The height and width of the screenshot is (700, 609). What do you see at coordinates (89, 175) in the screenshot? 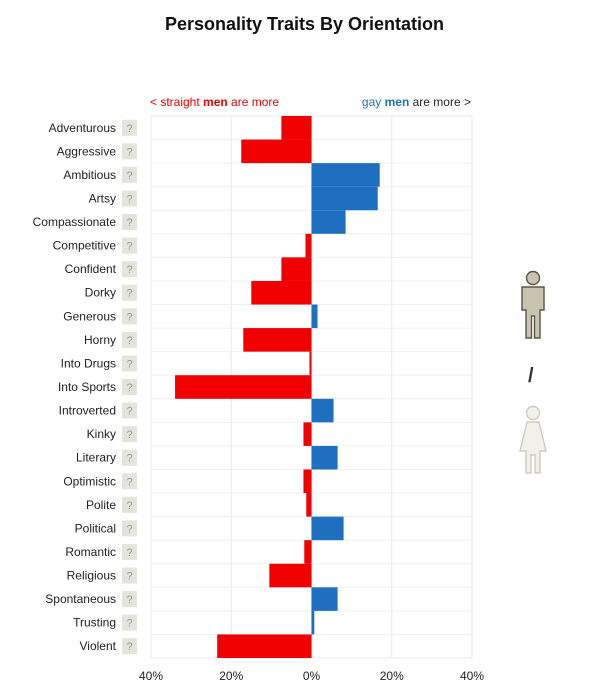
I see `category-label: Ambitious` at bounding box center [89, 175].